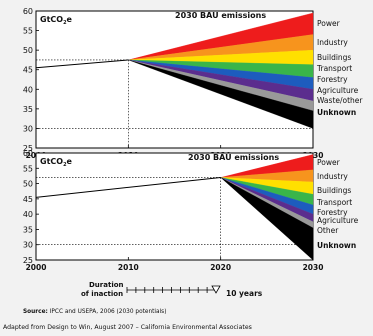 Image resolution: width=373 pixels, height=336 pixels. Describe the element at coordinates (82, 64) in the screenshot. I see `top-baseline-line` at that location.